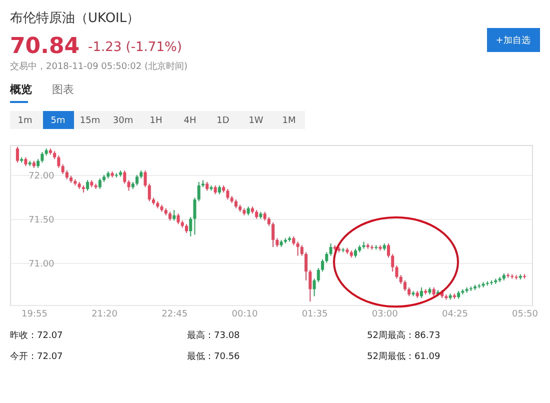 Image resolution: width=550 pixels, height=403 pixels. What do you see at coordinates (36, 335) in the screenshot?
I see `text: 昨收：72.07` at bounding box center [36, 335].